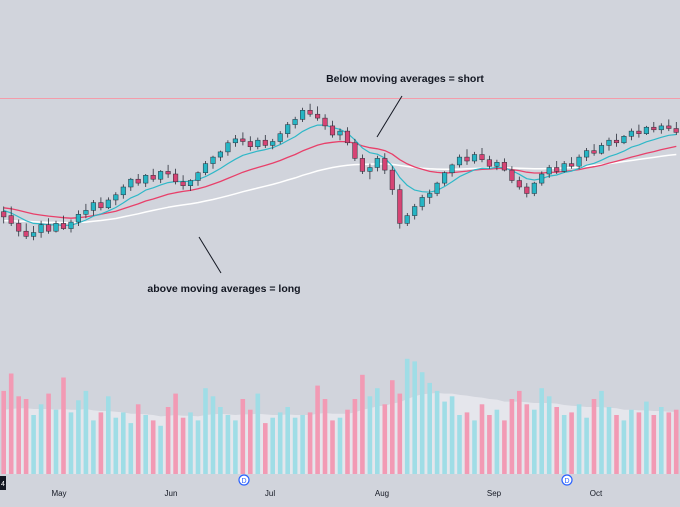 The image size is (680, 507). I want to click on month-label-oct: Oct, so click(596, 493).